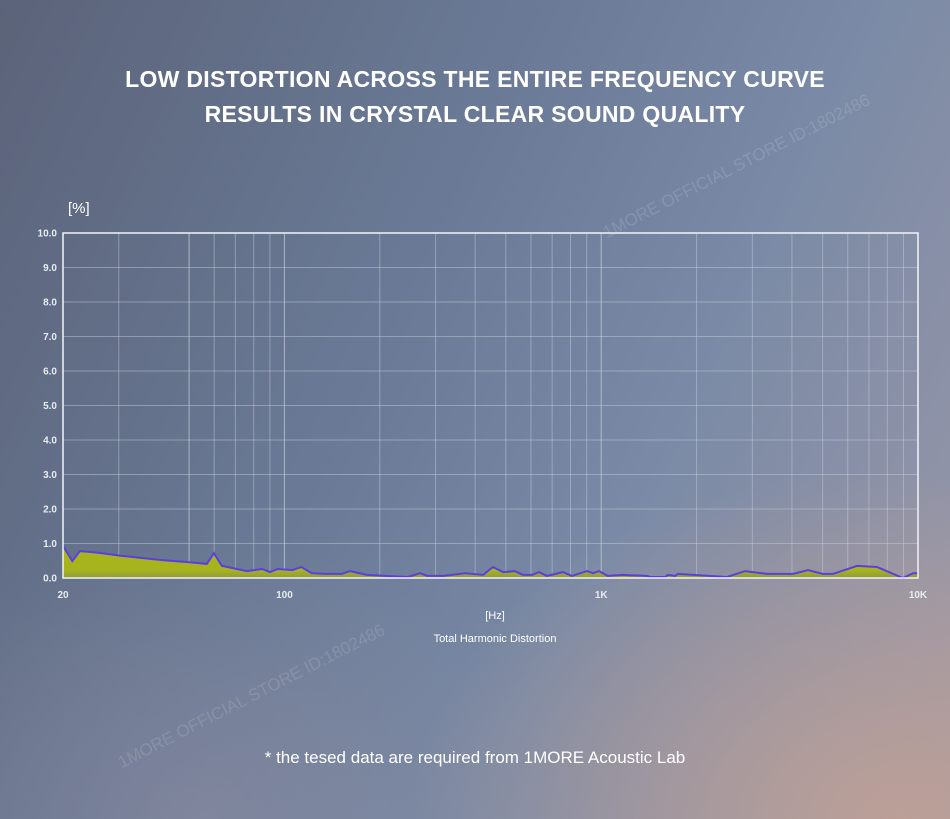  Describe the element at coordinates (63, 595) in the screenshot. I see `x-tick-label: 20` at that location.